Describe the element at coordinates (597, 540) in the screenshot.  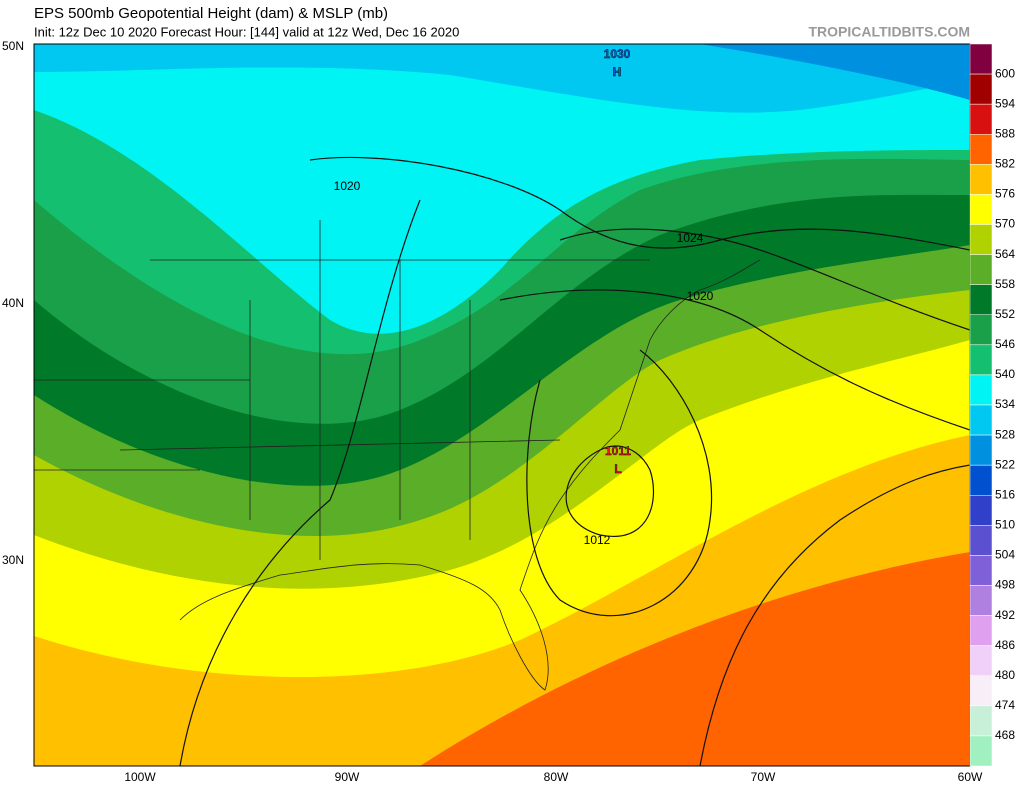
I see `isobar-label: 1012` at that location.